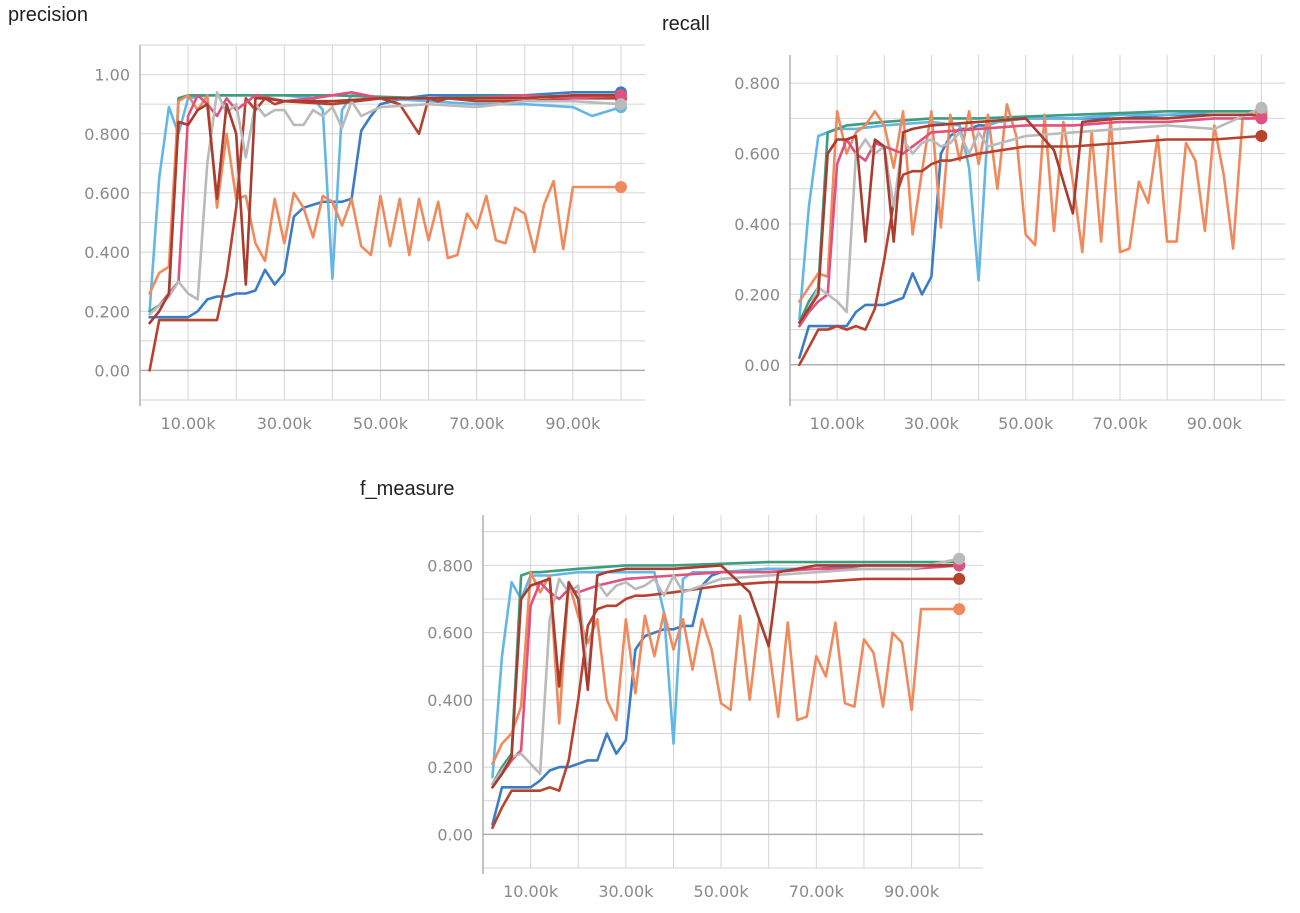 The image size is (1300, 913). I want to click on precision-series-group, so click(387, 229).